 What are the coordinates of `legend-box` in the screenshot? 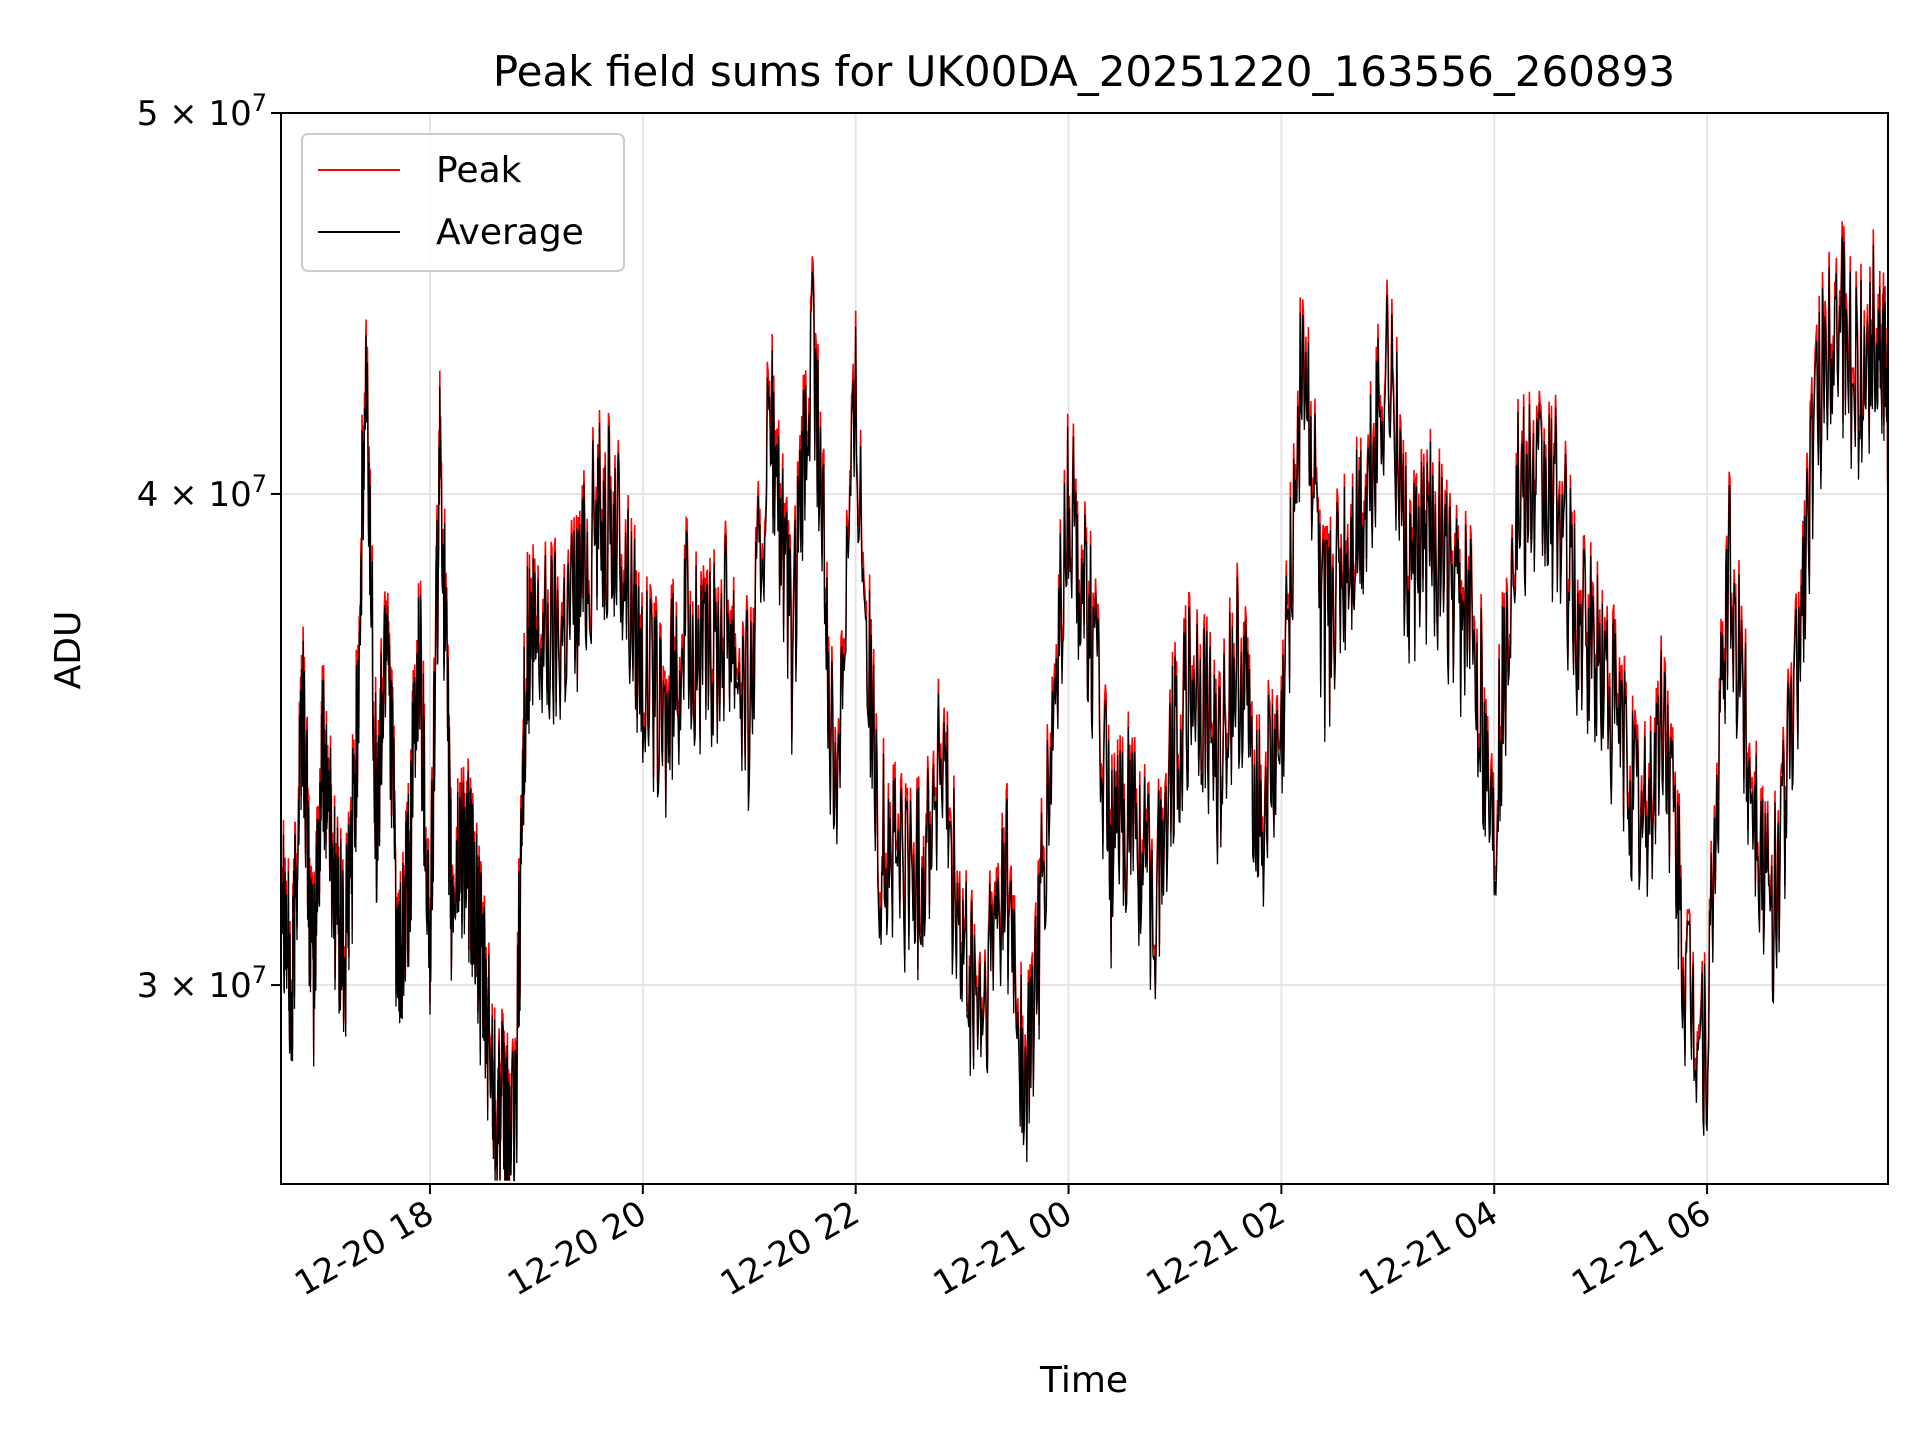 It's located at (463, 202).